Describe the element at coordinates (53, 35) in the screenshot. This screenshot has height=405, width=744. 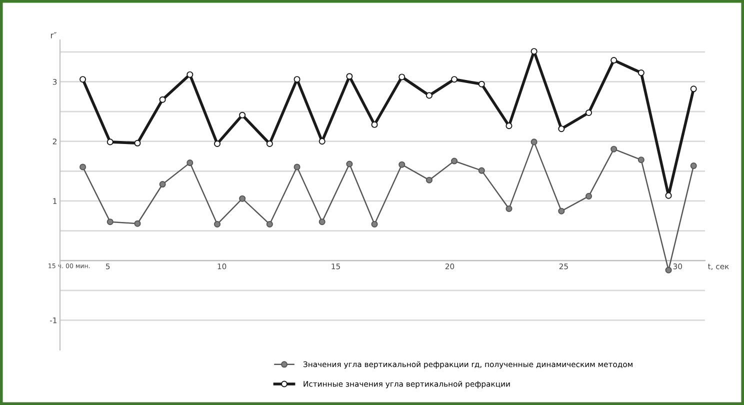
I see `y-axis-title: r″` at that location.